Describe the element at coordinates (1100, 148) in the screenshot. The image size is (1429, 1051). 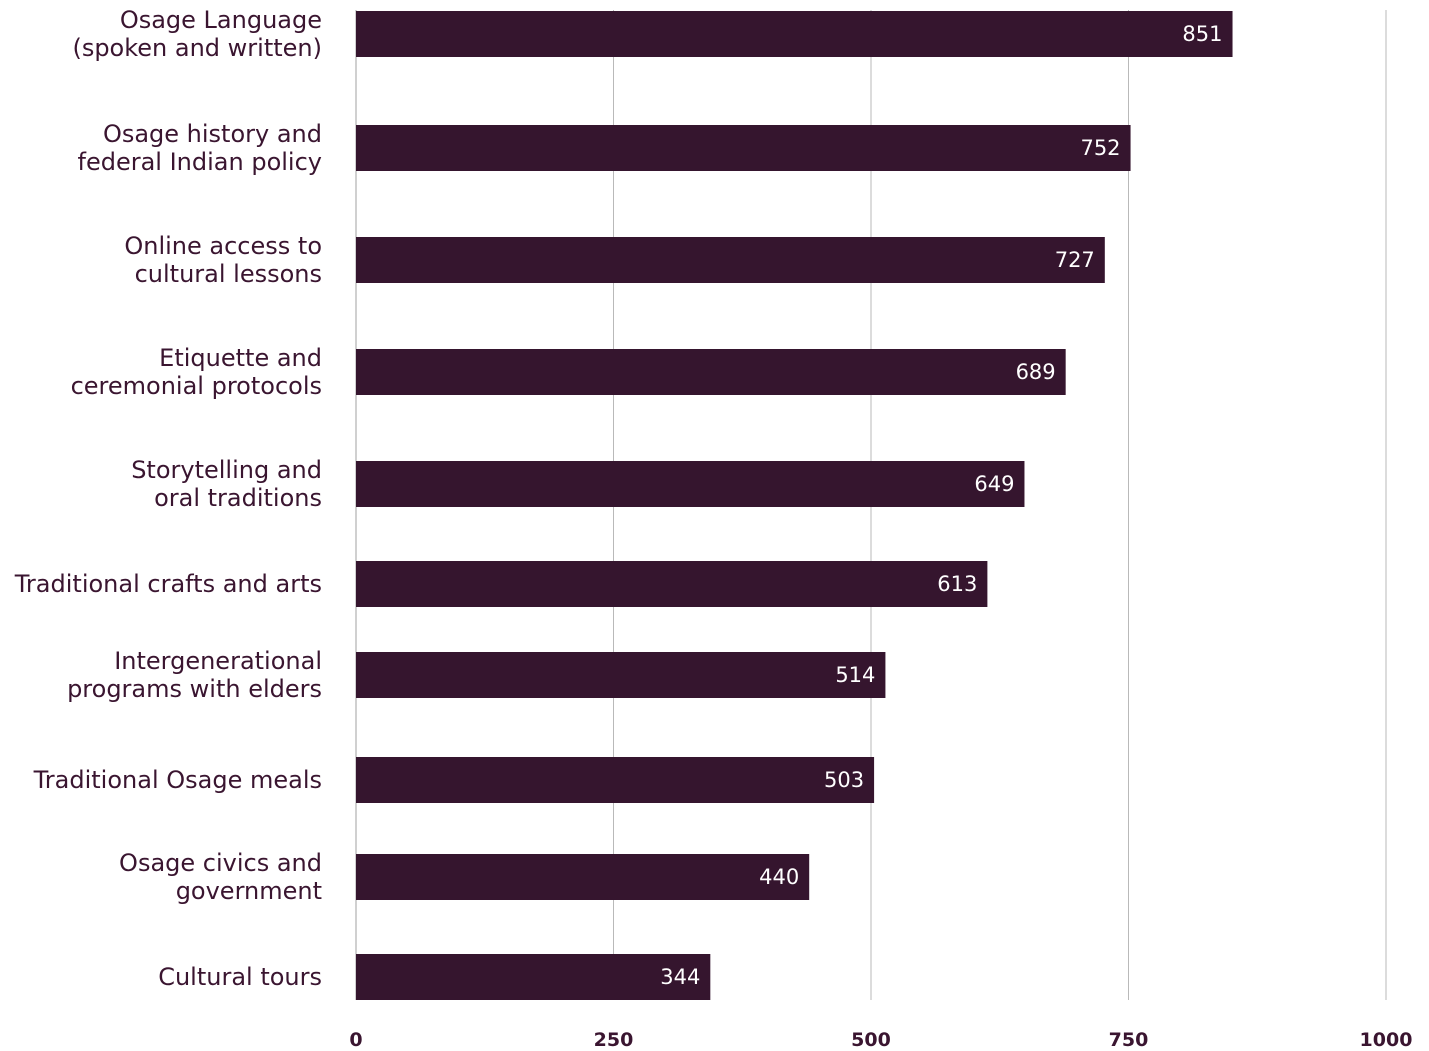
I see `value-label-1: 752` at that location.